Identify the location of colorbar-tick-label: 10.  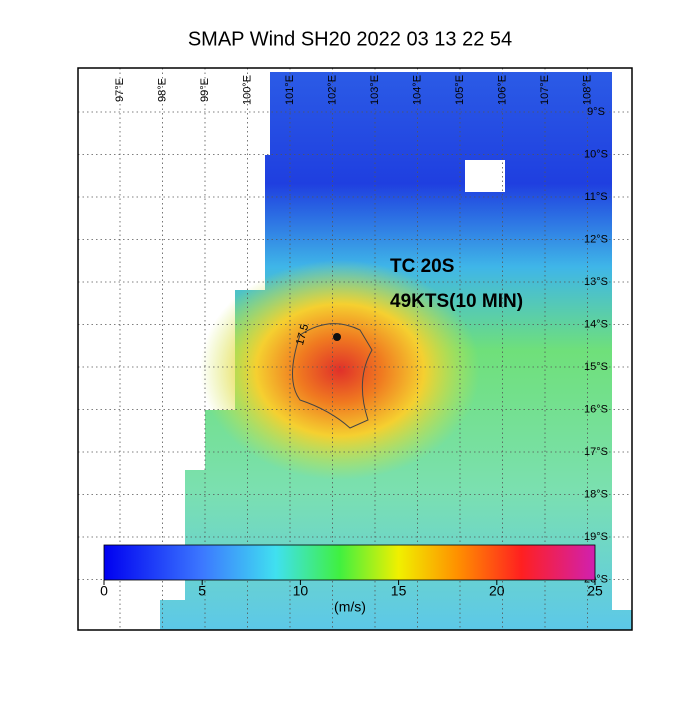
(301, 591).